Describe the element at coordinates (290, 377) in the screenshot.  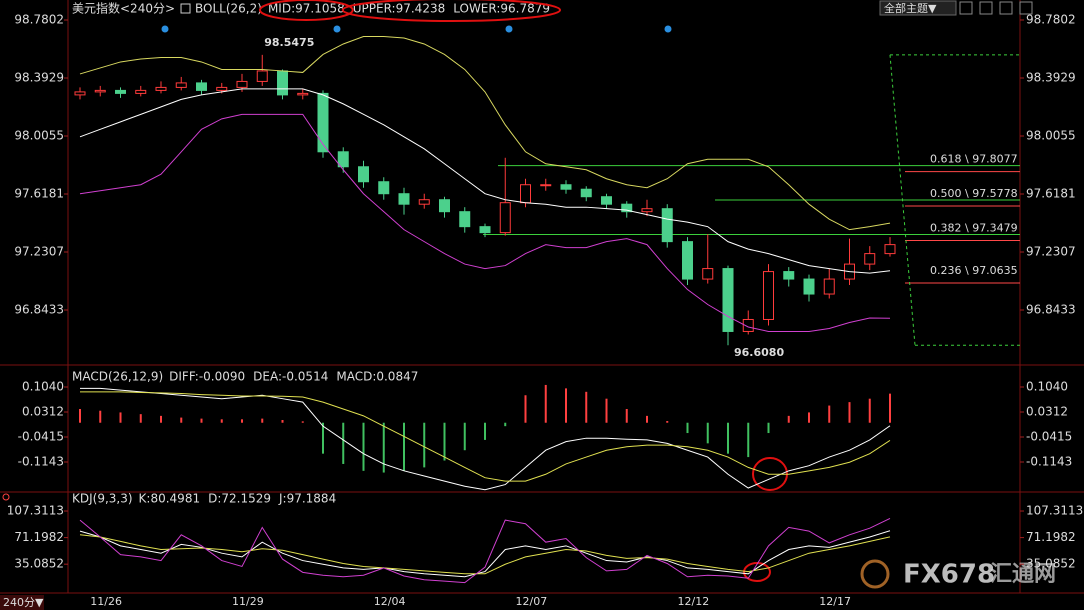
I see `legend-entry: DEA:-0.0514` at that location.